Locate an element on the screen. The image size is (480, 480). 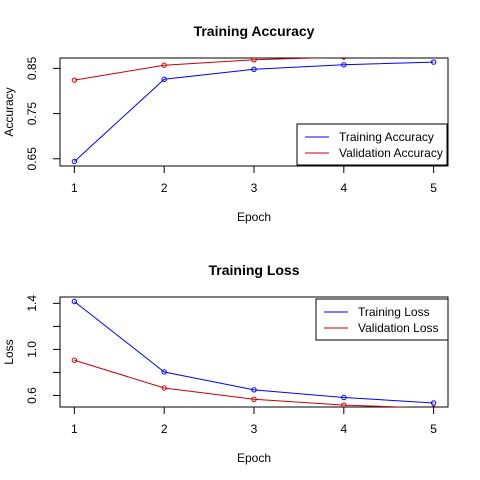
y-tick-label: 1.0 is located at coordinates (32, 349).